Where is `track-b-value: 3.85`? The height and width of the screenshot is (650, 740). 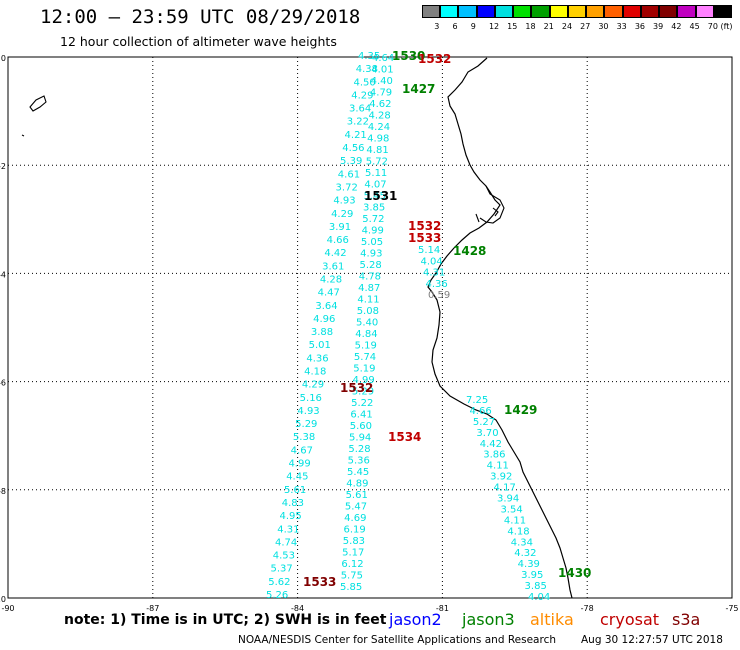 track-b-value: 3.85 is located at coordinates (374, 208).